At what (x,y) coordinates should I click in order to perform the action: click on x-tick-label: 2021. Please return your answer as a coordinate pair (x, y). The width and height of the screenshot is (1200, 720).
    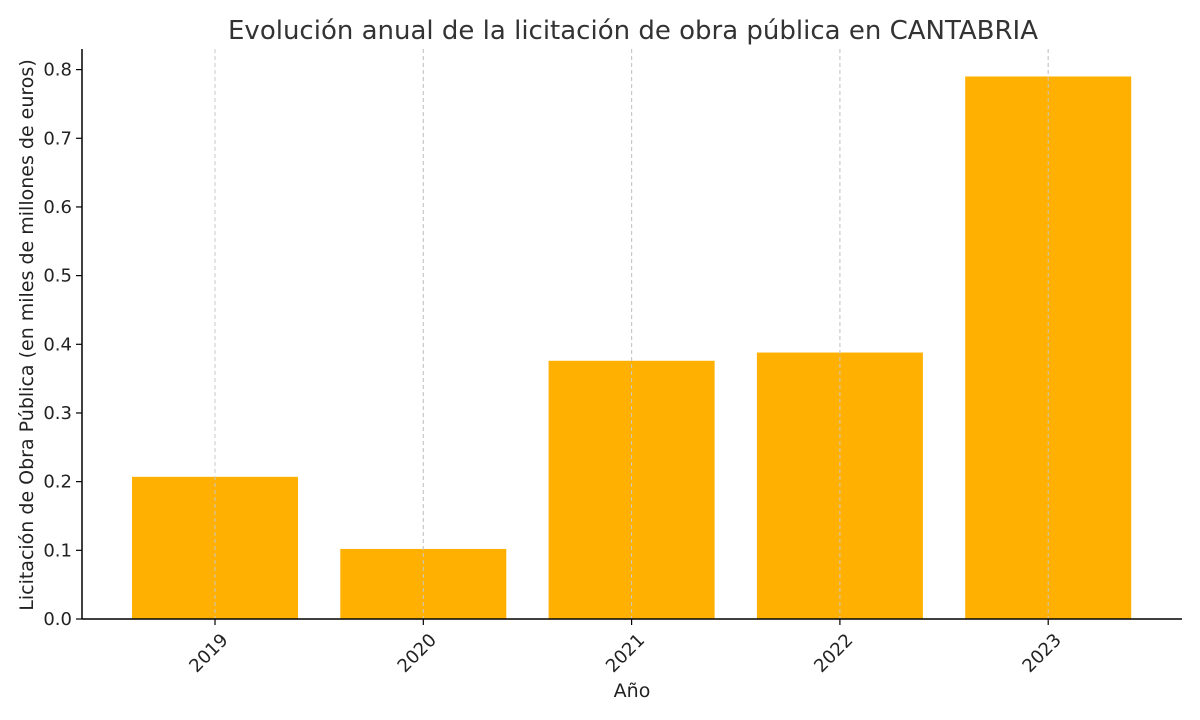
    Looking at the image, I should click on (625, 653).